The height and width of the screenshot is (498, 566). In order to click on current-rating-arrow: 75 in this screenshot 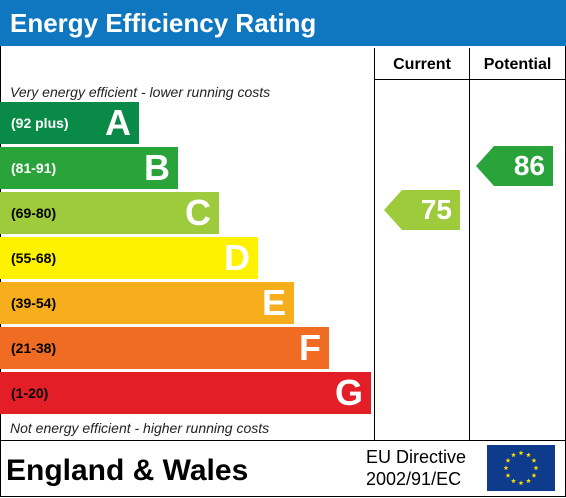, I will do `click(422, 210)`.